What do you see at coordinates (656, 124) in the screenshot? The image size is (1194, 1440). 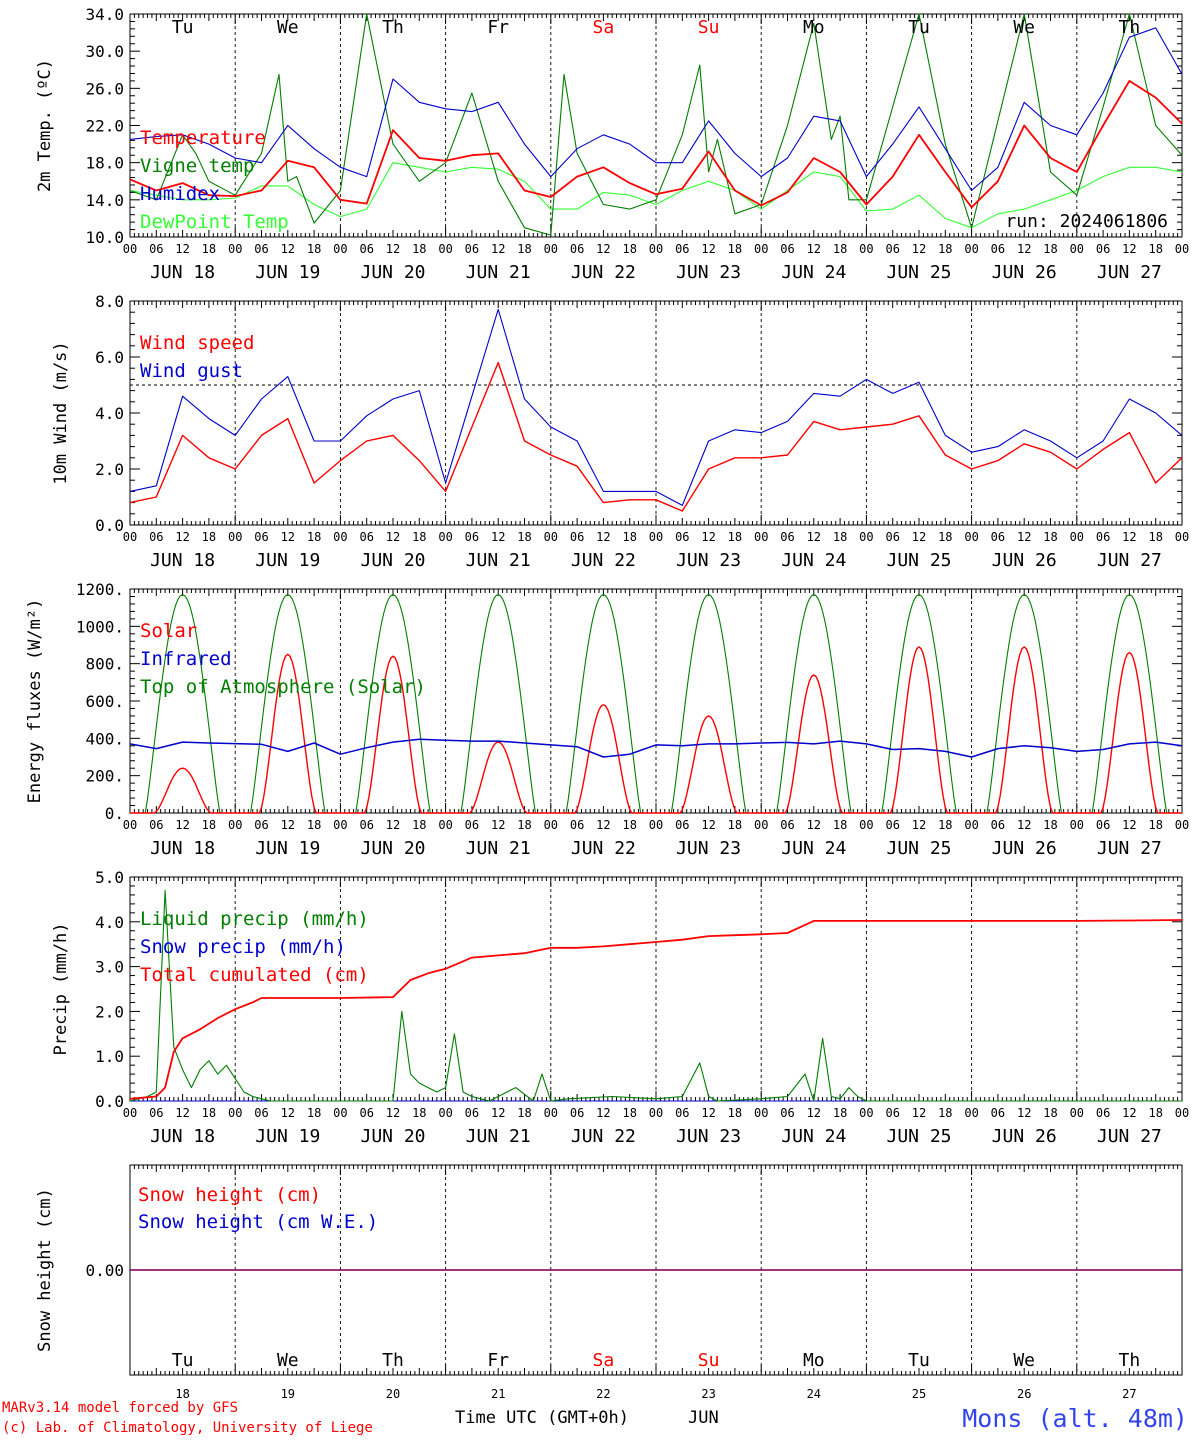 I see `series-vigne-temp` at bounding box center [656, 124].